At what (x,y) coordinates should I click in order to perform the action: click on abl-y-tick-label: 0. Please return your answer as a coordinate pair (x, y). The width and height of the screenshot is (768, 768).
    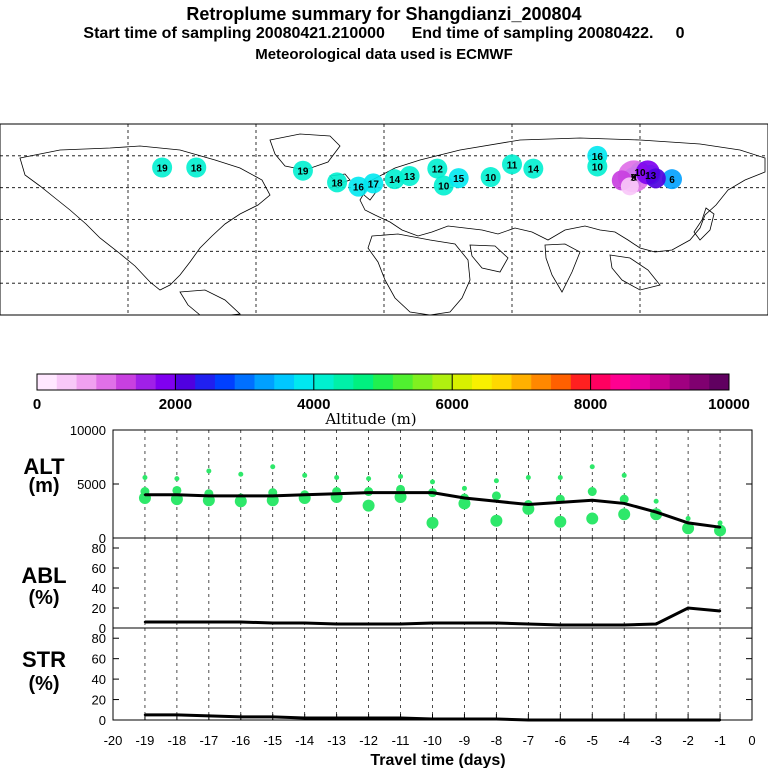
    Looking at the image, I should click on (102, 628).